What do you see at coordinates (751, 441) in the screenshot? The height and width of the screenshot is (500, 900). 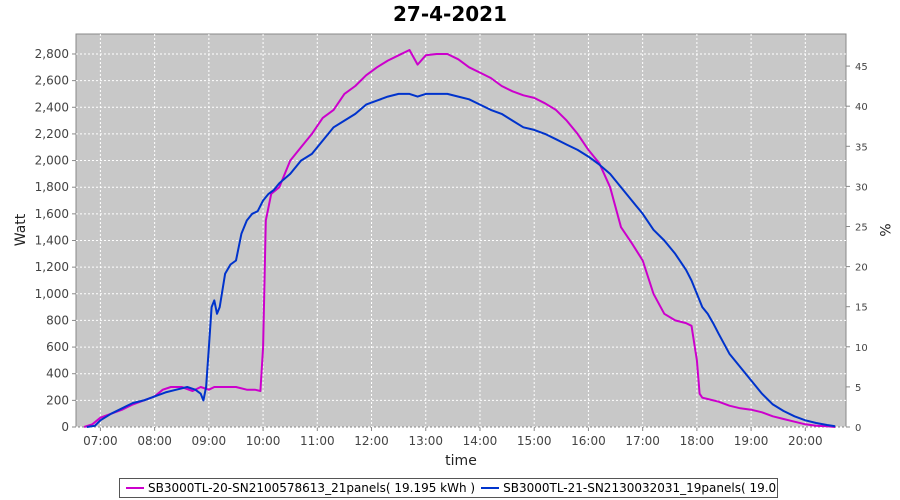 I see `x-tick-label: 19:00` at bounding box center [751, 441].